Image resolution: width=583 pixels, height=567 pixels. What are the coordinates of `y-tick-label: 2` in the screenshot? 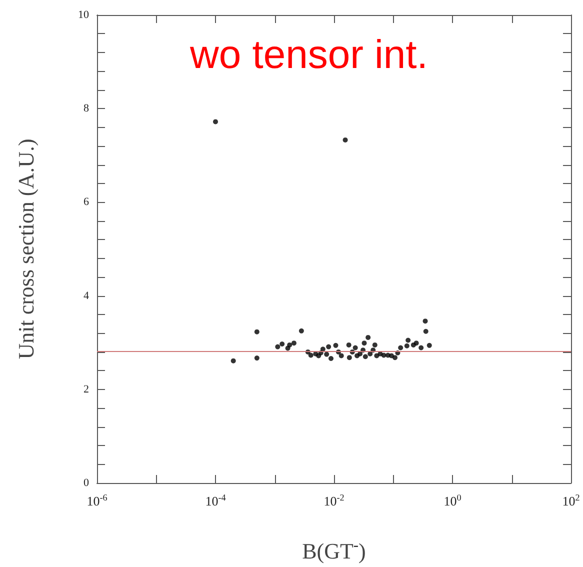 It's located at (86, 389).